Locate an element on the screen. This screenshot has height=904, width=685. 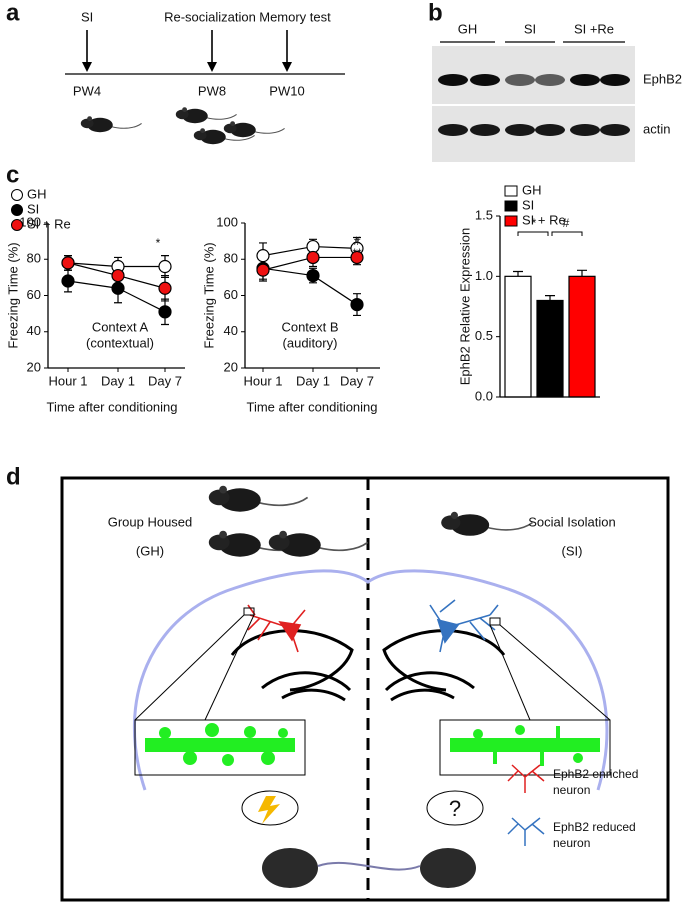
event-label: SI is located at coordinates (87, 16).